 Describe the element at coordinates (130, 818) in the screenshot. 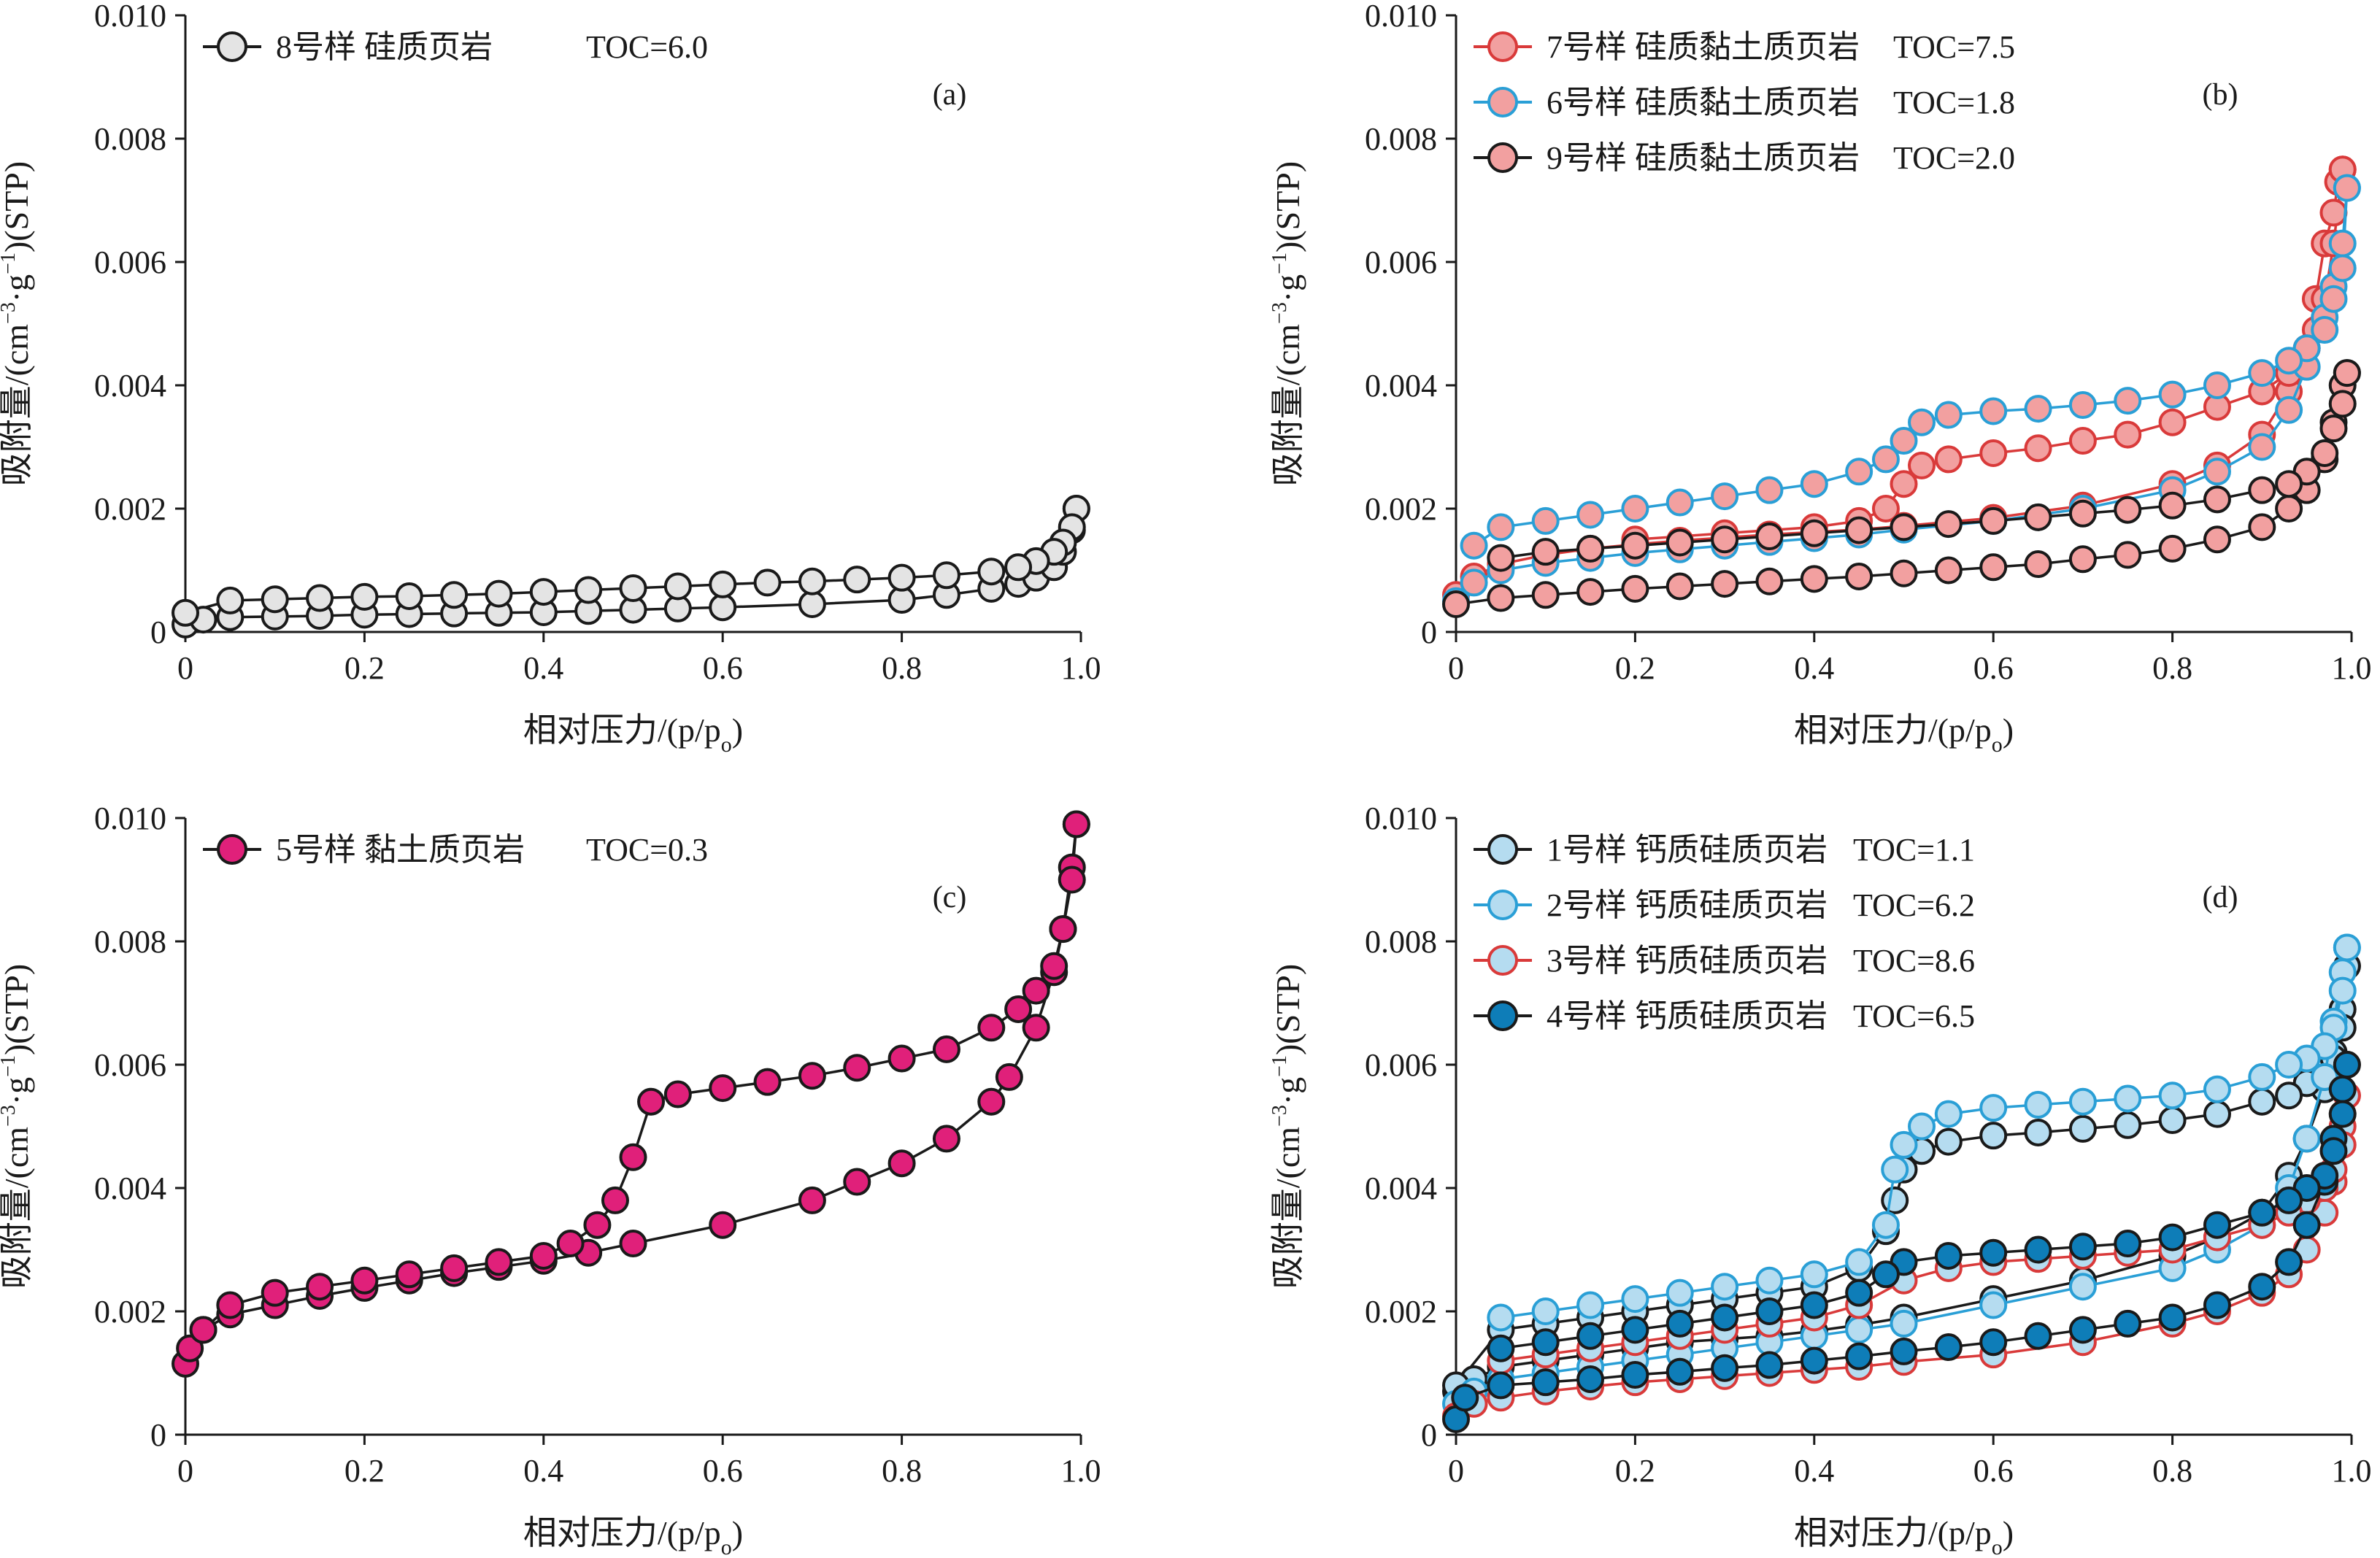

I see `y-tick-label: 0.010` at that location.